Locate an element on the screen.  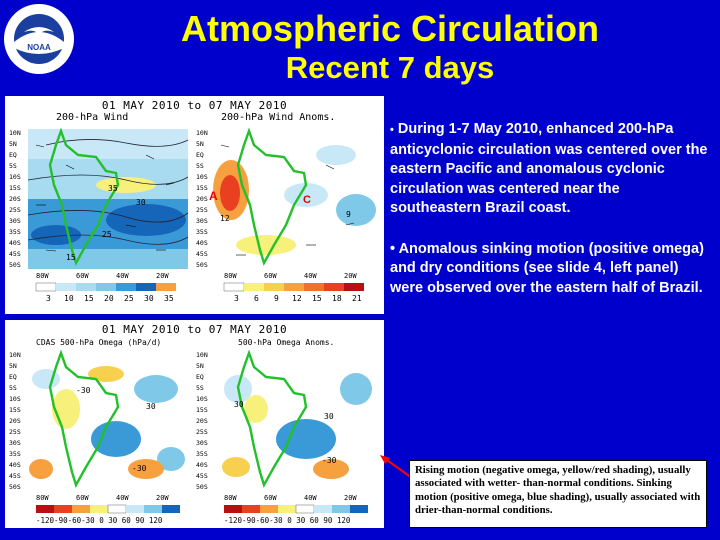
svg-text: 5S is located at coordinates (200, 166).